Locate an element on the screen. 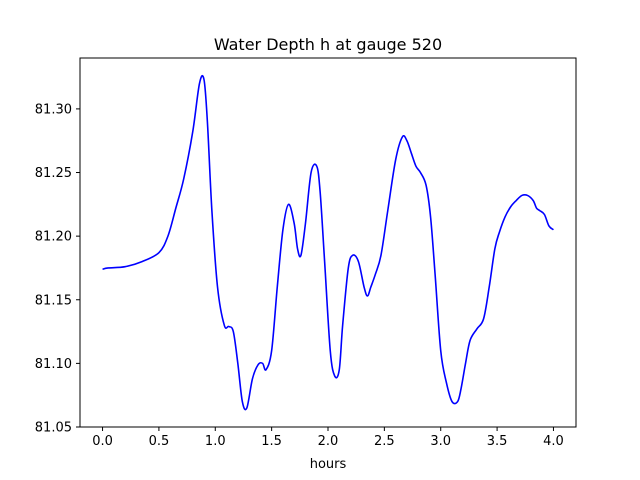  x-tick-label: 1.5 is located at coordinates (271, 441).